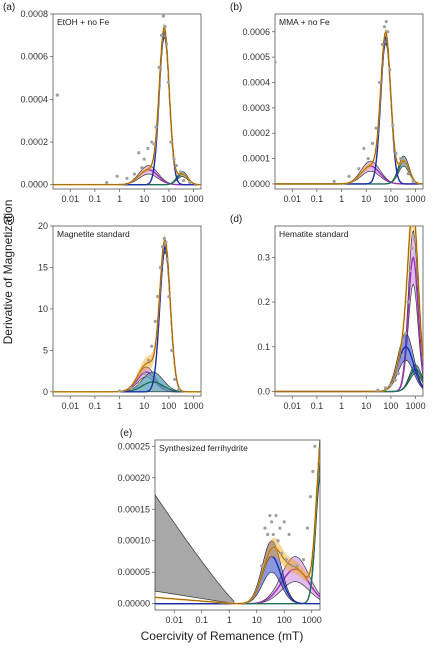  I want to click on panel-letter: (d), so click(236, 219).